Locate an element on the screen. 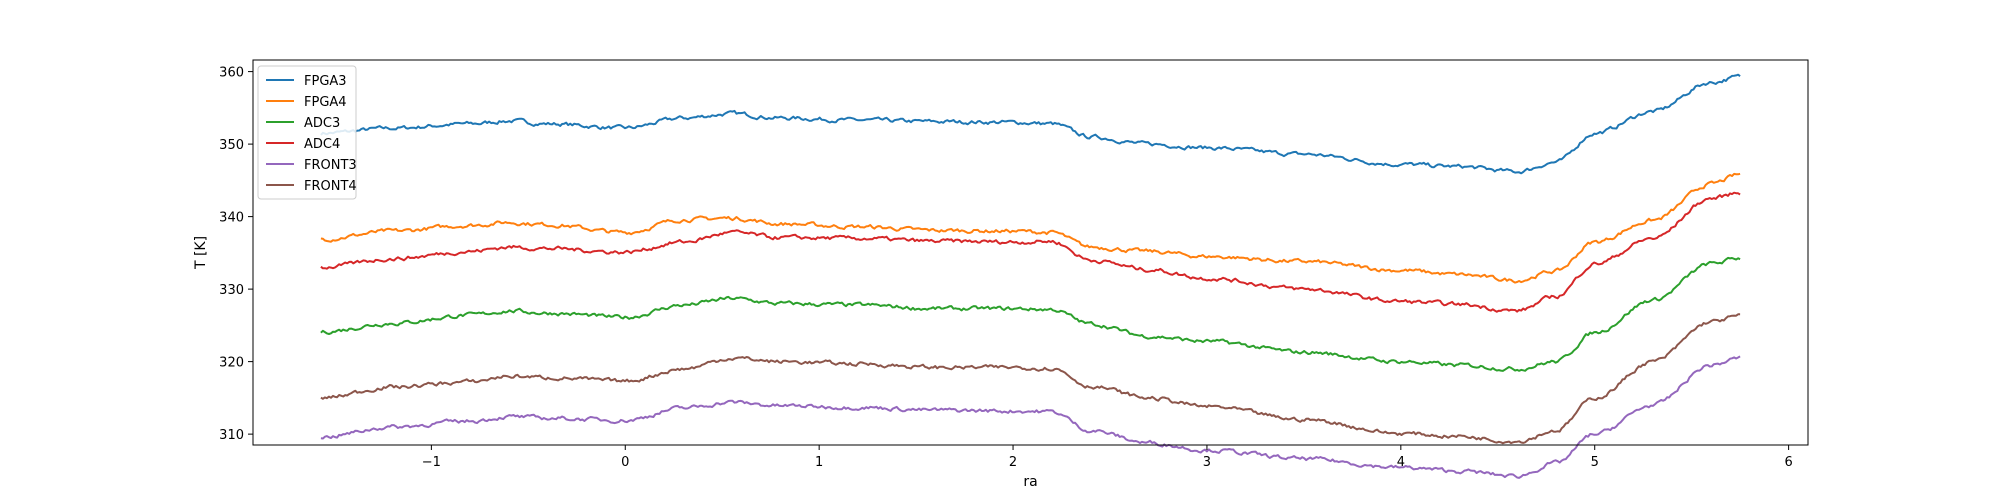 The width and height of the screenshot is (2000, 504). legend-box is located at coordinates (307, 132).